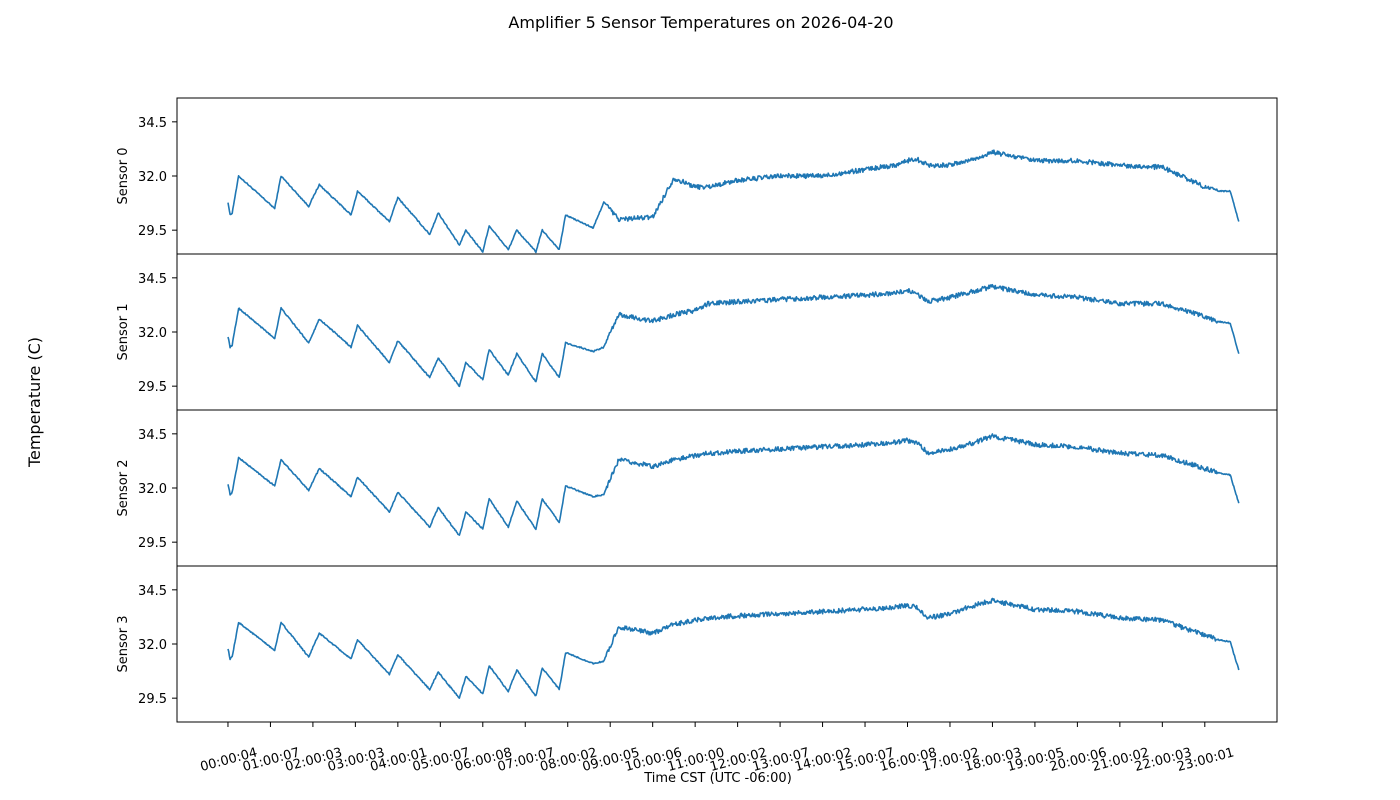 This screenshot has height=800, width=1400. What do you see at coordinates (123, 176) in the screenshot?
I see `series-label: Sensor 0` at bounding box center [123, 176].